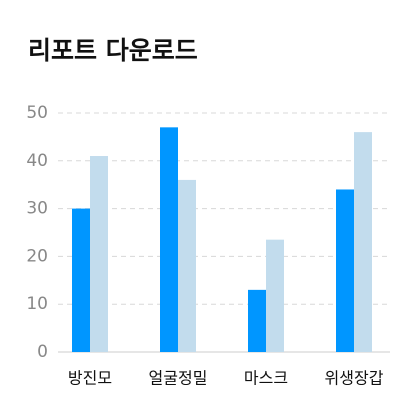 This screenshot has height=420, width=420. I want to click on y-tick-label: 10, so click(37, 304).